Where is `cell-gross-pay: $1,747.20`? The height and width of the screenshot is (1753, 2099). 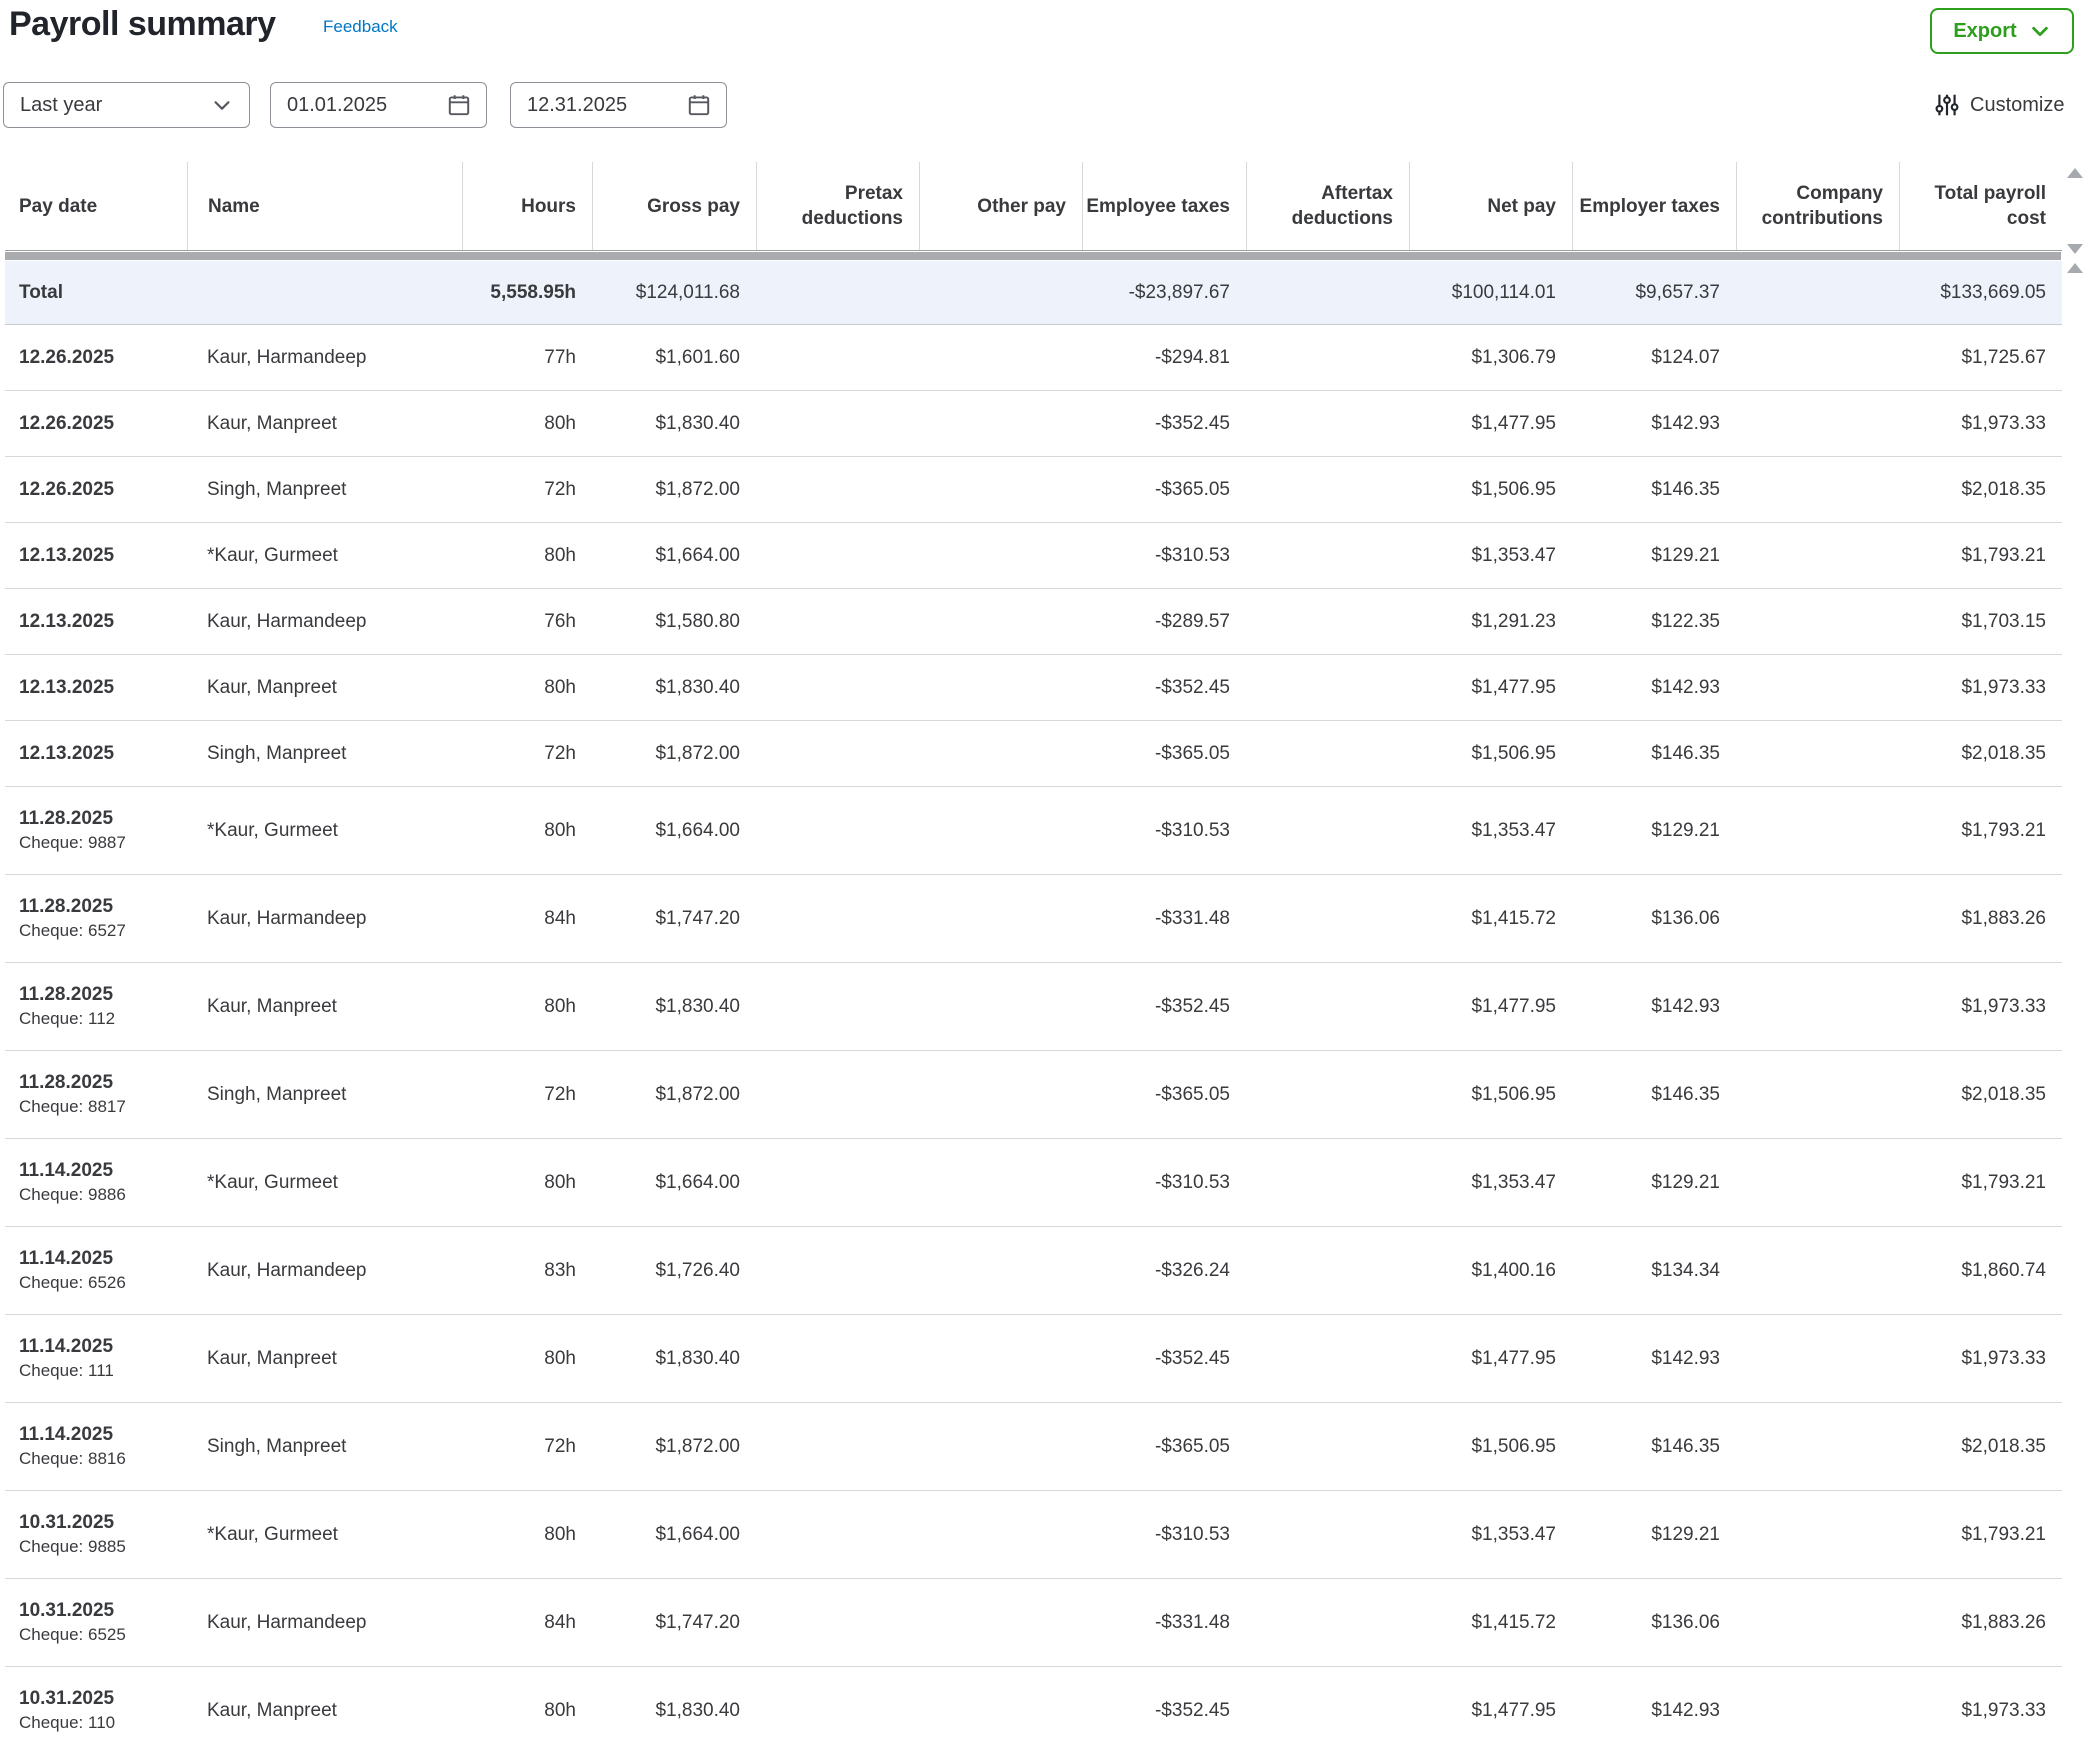
cell-gross-pay: $1,747.20 is located at coordinates (697, 918).